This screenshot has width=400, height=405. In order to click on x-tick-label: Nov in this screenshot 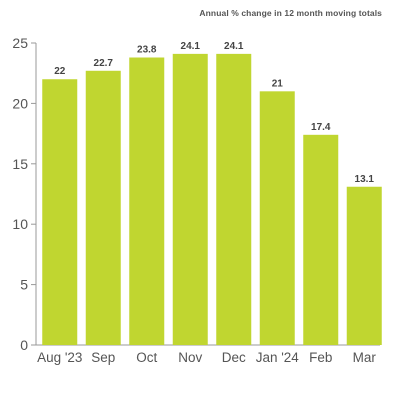, I will do `click(190, 357)`.